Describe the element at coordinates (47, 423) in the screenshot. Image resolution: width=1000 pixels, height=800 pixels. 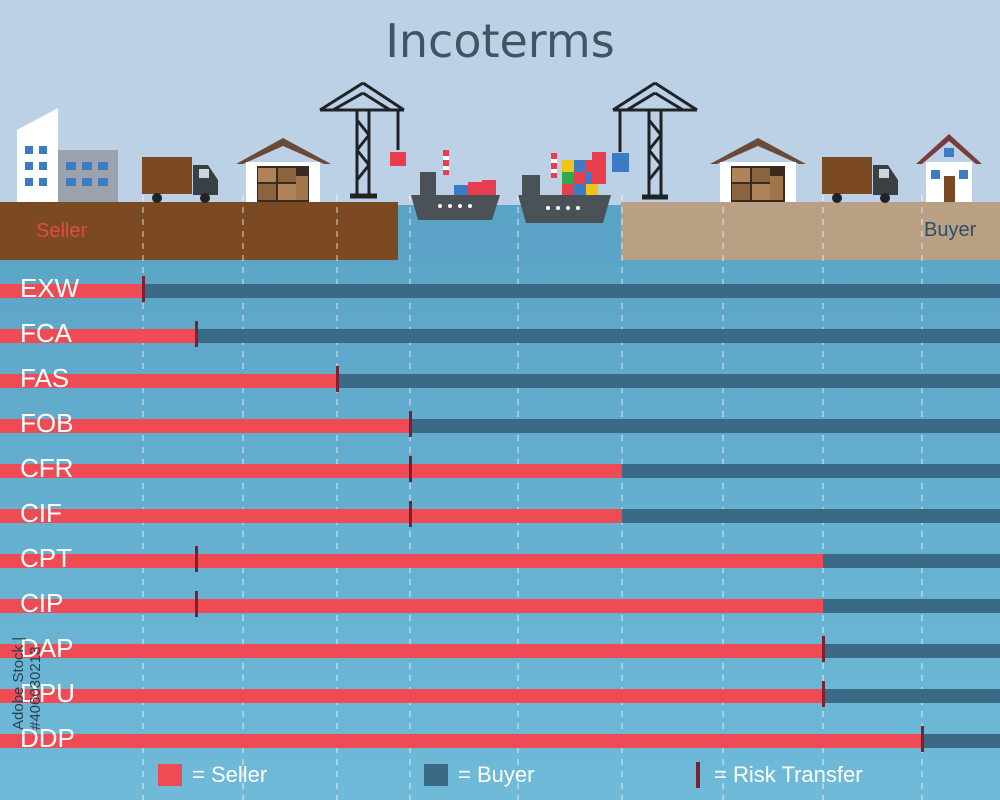
I see `incoterm-code: FOB` at that location.